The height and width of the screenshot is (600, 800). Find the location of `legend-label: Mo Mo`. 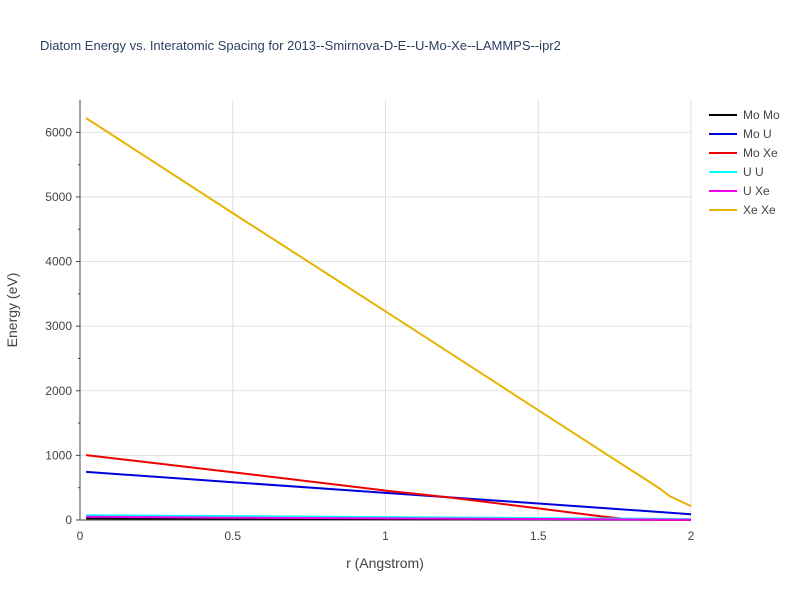

legend-label: Mo Mo is located at coordinates (761, 115).